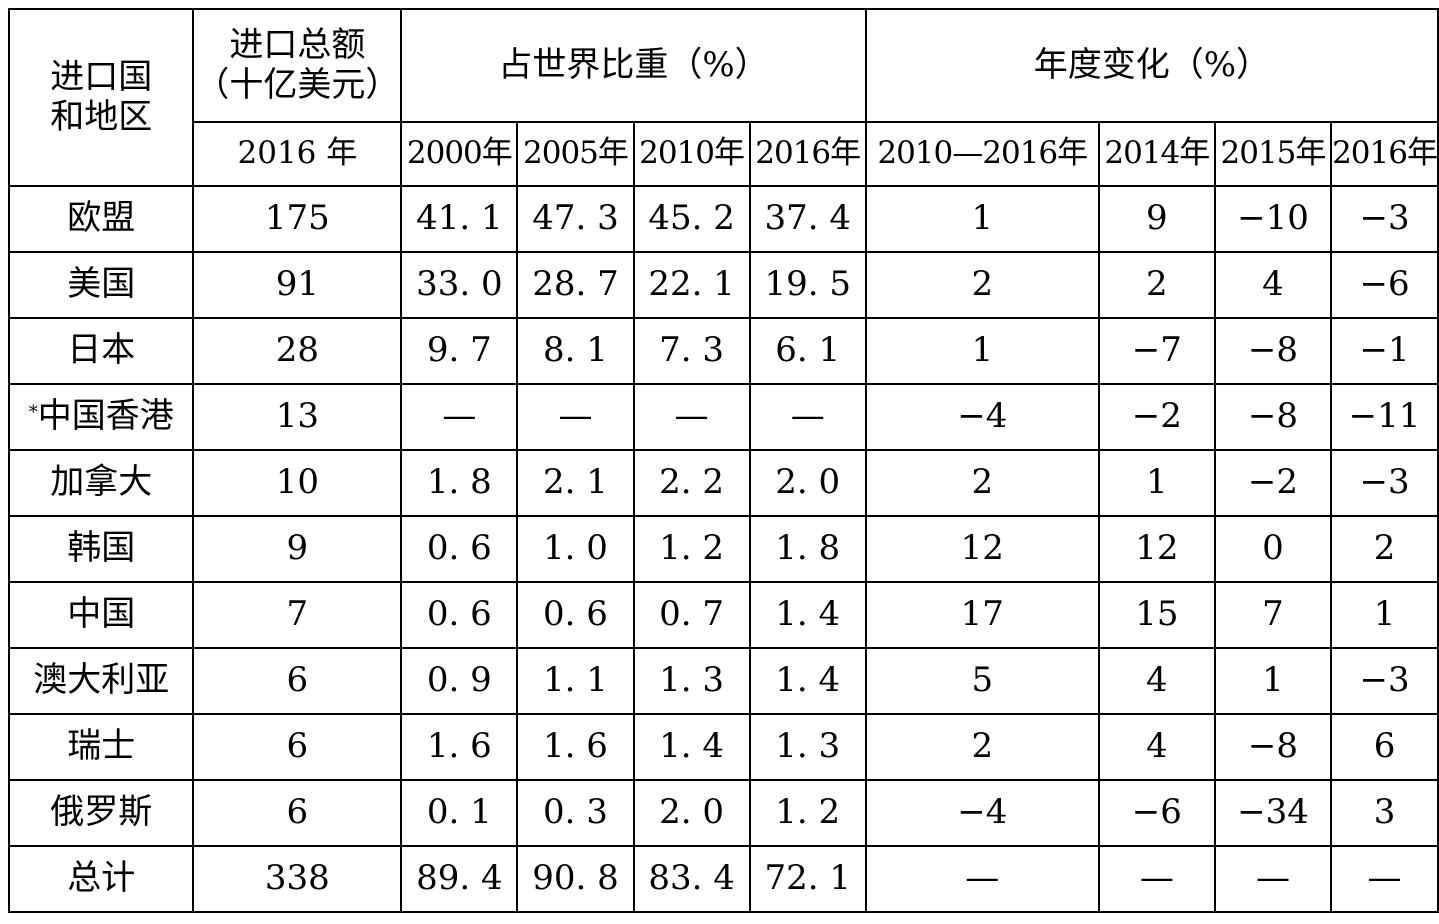  Describe the element at coordinates (807, 483) in the screenshot. I see `share-cell: 2. 0` at that location.